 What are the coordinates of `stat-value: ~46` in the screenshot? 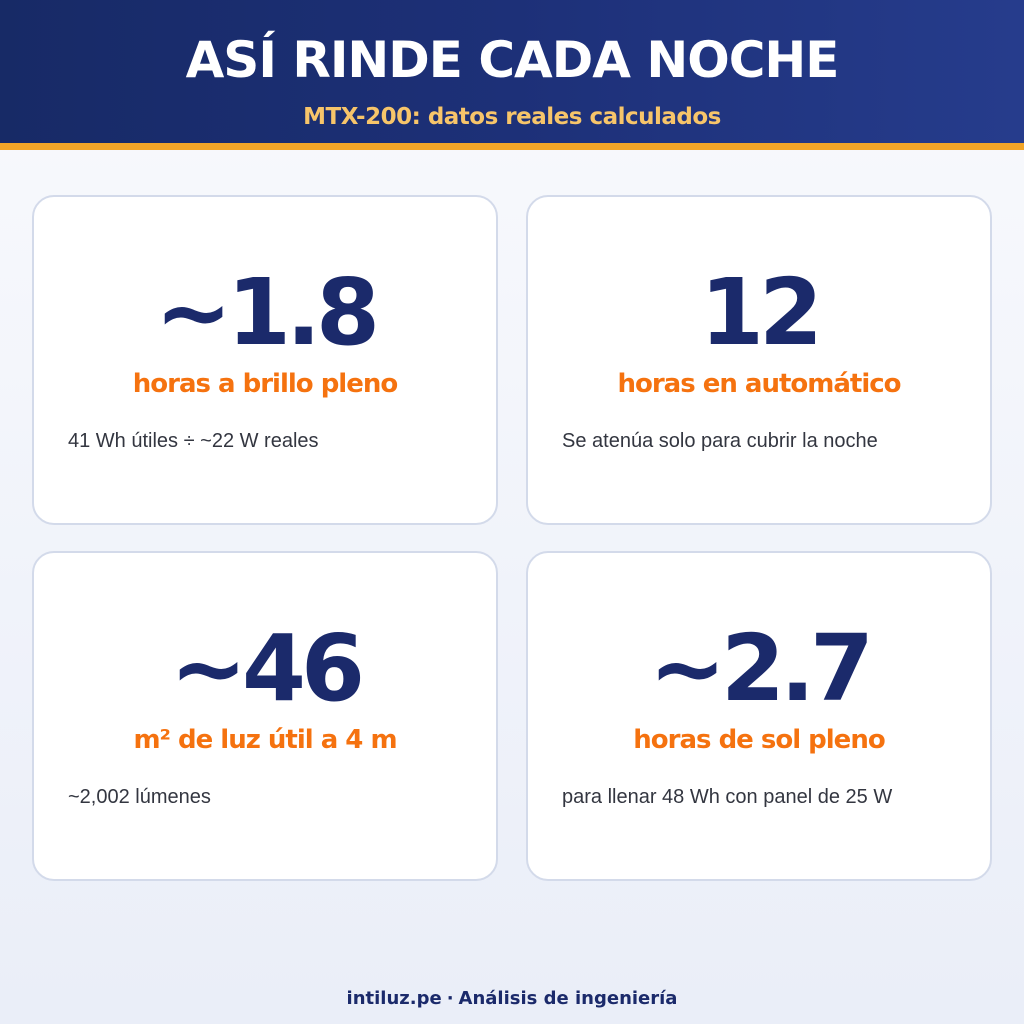 It's located at (267, 668).